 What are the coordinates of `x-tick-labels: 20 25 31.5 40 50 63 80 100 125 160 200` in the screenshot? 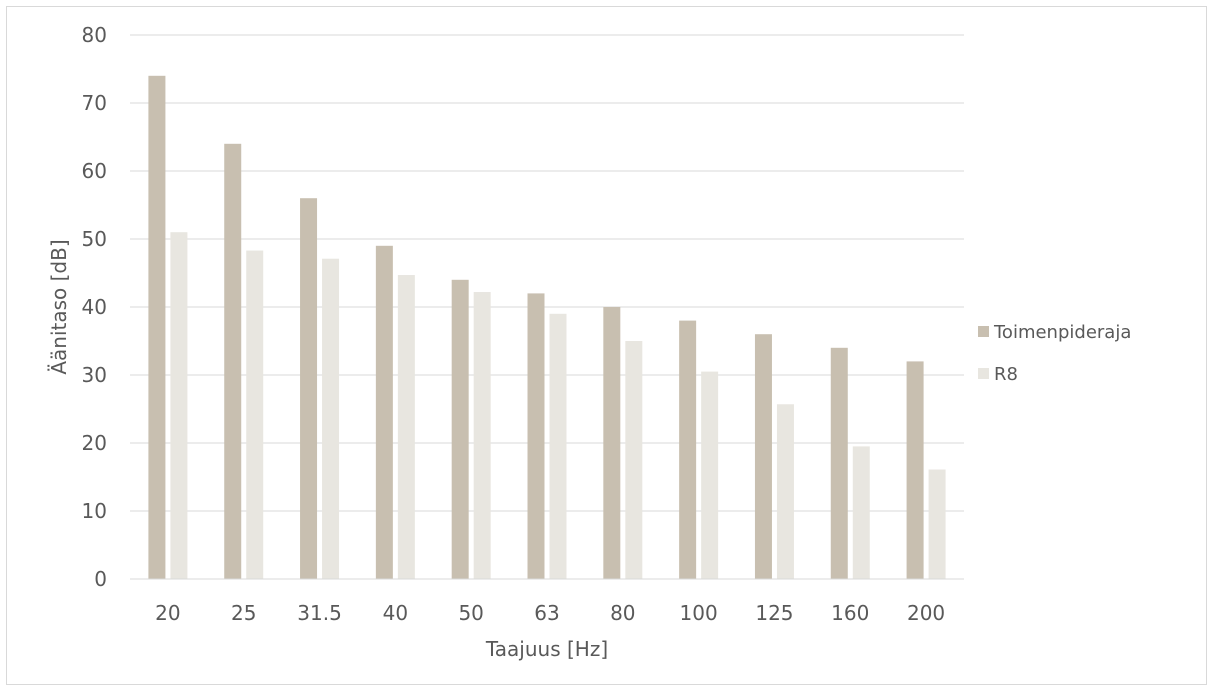 It's located at (550, 613).